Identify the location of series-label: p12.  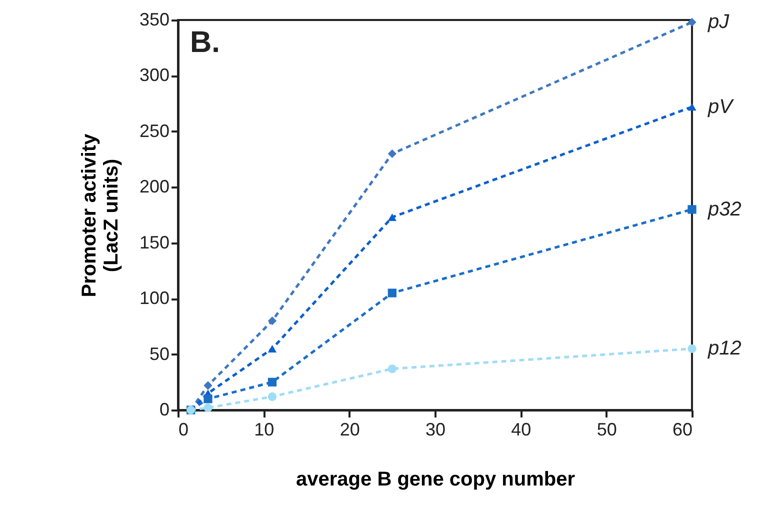
(724, 349).